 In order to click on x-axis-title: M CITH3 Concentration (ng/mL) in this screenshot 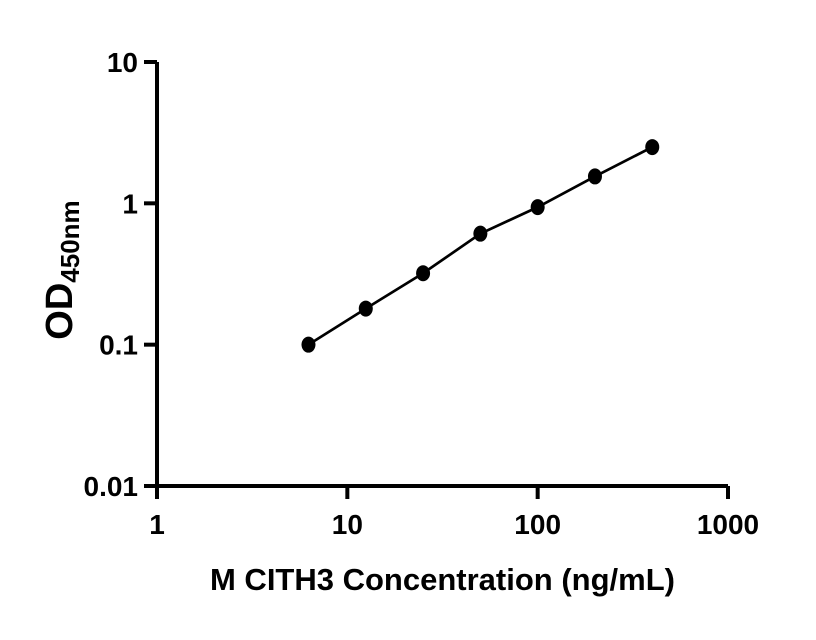, I will do `click(442, 579)`.